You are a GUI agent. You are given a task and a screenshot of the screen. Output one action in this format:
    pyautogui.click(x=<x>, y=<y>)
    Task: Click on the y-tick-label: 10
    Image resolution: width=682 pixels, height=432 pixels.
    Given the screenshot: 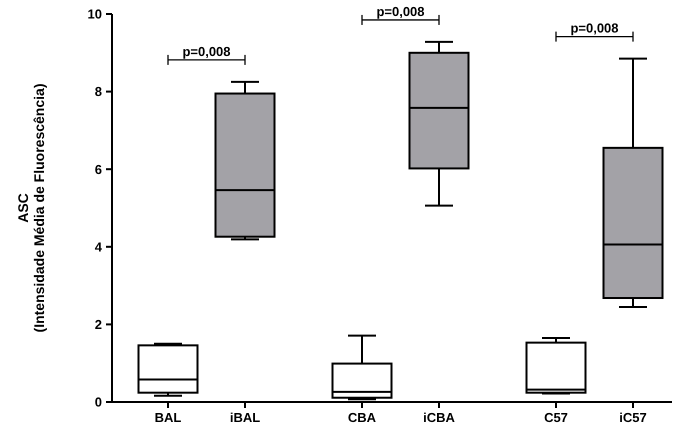 What is the action you would take?
    pyautogui.click(x=95, y=14)
    